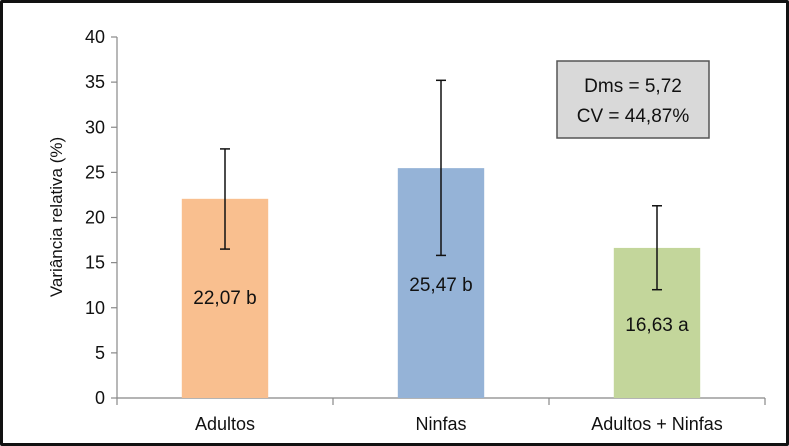  What do you see at coordinates (100, 398) in the screenshot?
I see `y-tick-label: 0` at bounding box center [100, 398].